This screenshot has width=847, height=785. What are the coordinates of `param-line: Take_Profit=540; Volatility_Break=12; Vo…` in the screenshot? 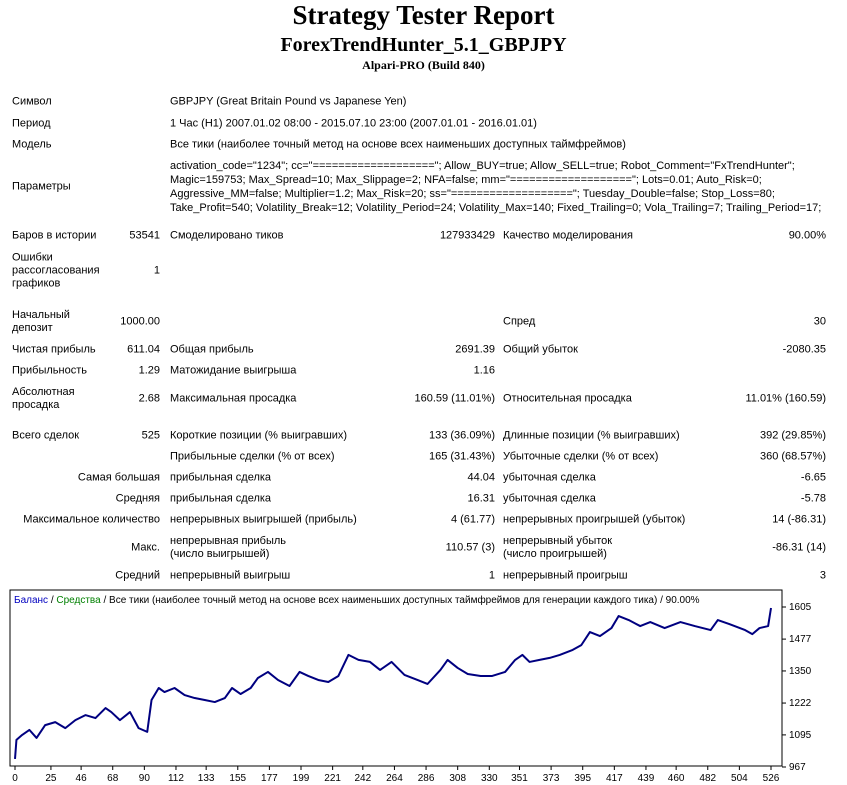 It's located at (496, 208).